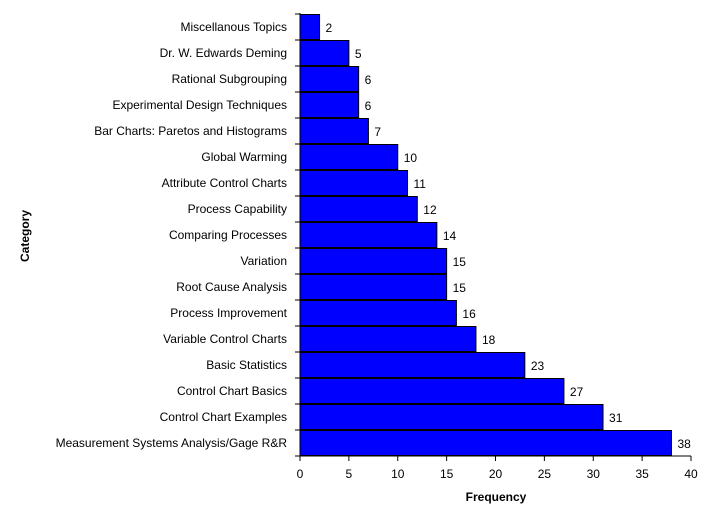 This screenshot has width=717, height=515. Describe the element at coordinates (223, 53) in the screenshot. I see `category-tick-label: Dr. W. Edwards Deming` at that location.